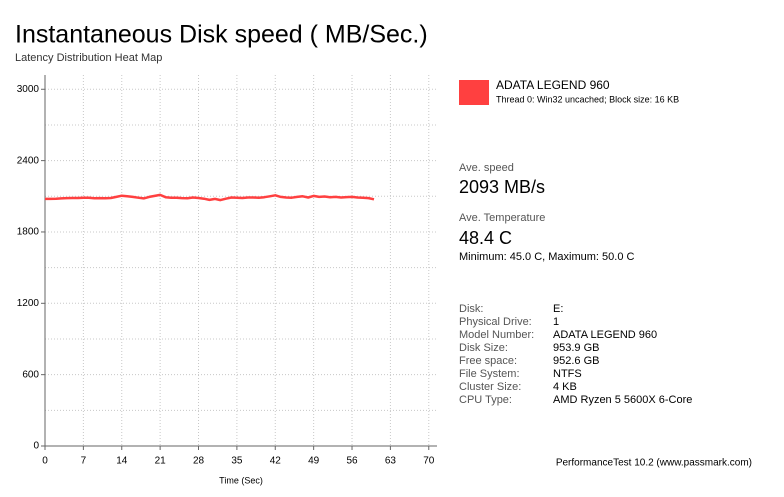 This screenshot has height=497, width=784. I want to click on footer: PerformanceTest 10.2 (www.passmark.com), so click(654, 463).